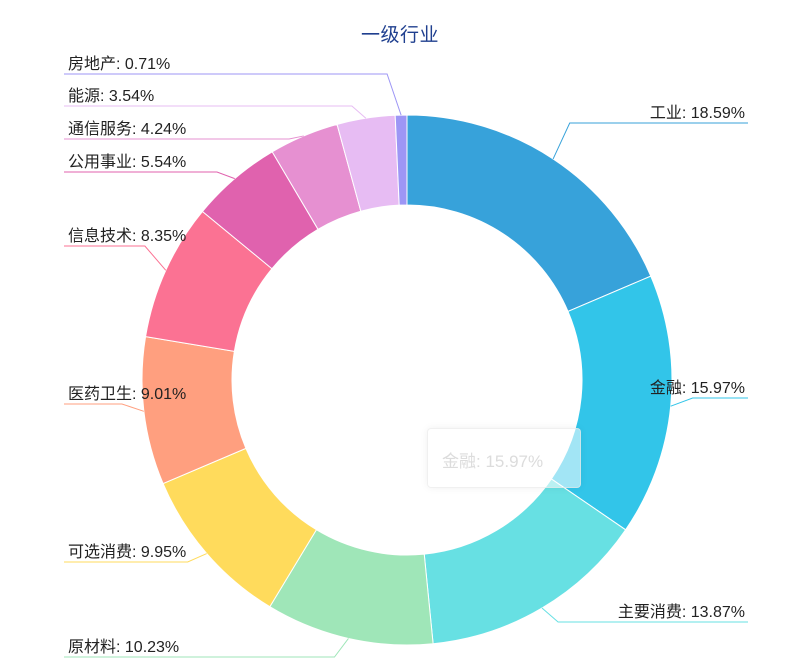  I want to click on tooltip: 金融: 15.97%, so click(504, 458).